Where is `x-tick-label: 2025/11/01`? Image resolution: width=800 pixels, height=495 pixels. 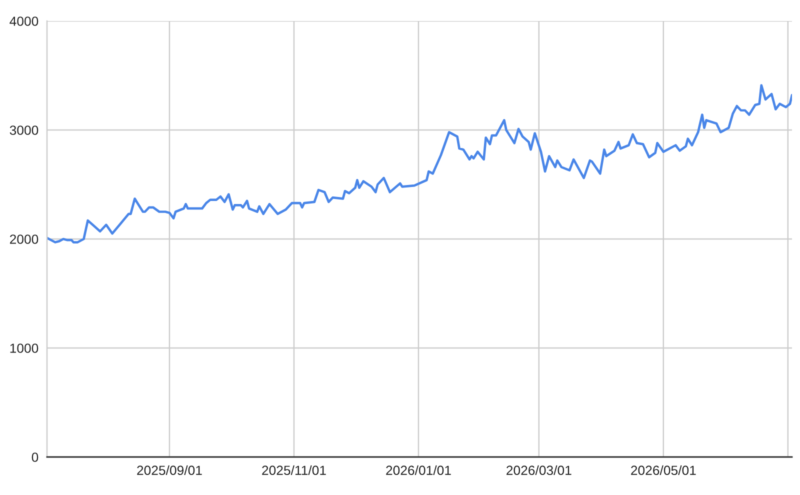
x-tick-label: 2025/11/01 is located at coordinates (294, 470).